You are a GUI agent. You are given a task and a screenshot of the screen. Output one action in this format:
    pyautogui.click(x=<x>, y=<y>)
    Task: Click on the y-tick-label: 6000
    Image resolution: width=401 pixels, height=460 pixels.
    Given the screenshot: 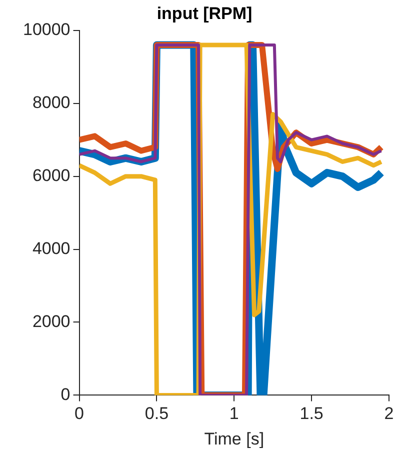 What is the action you would take?
    pyautogui.click(x=51, y=176)
    